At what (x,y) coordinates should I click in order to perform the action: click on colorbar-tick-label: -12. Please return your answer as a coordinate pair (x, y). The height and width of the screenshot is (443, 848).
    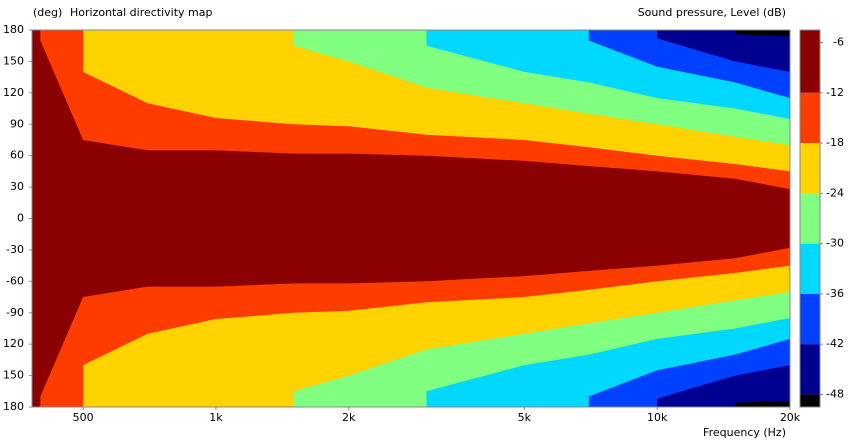
    Looking at the image, I should click on (835, 92).